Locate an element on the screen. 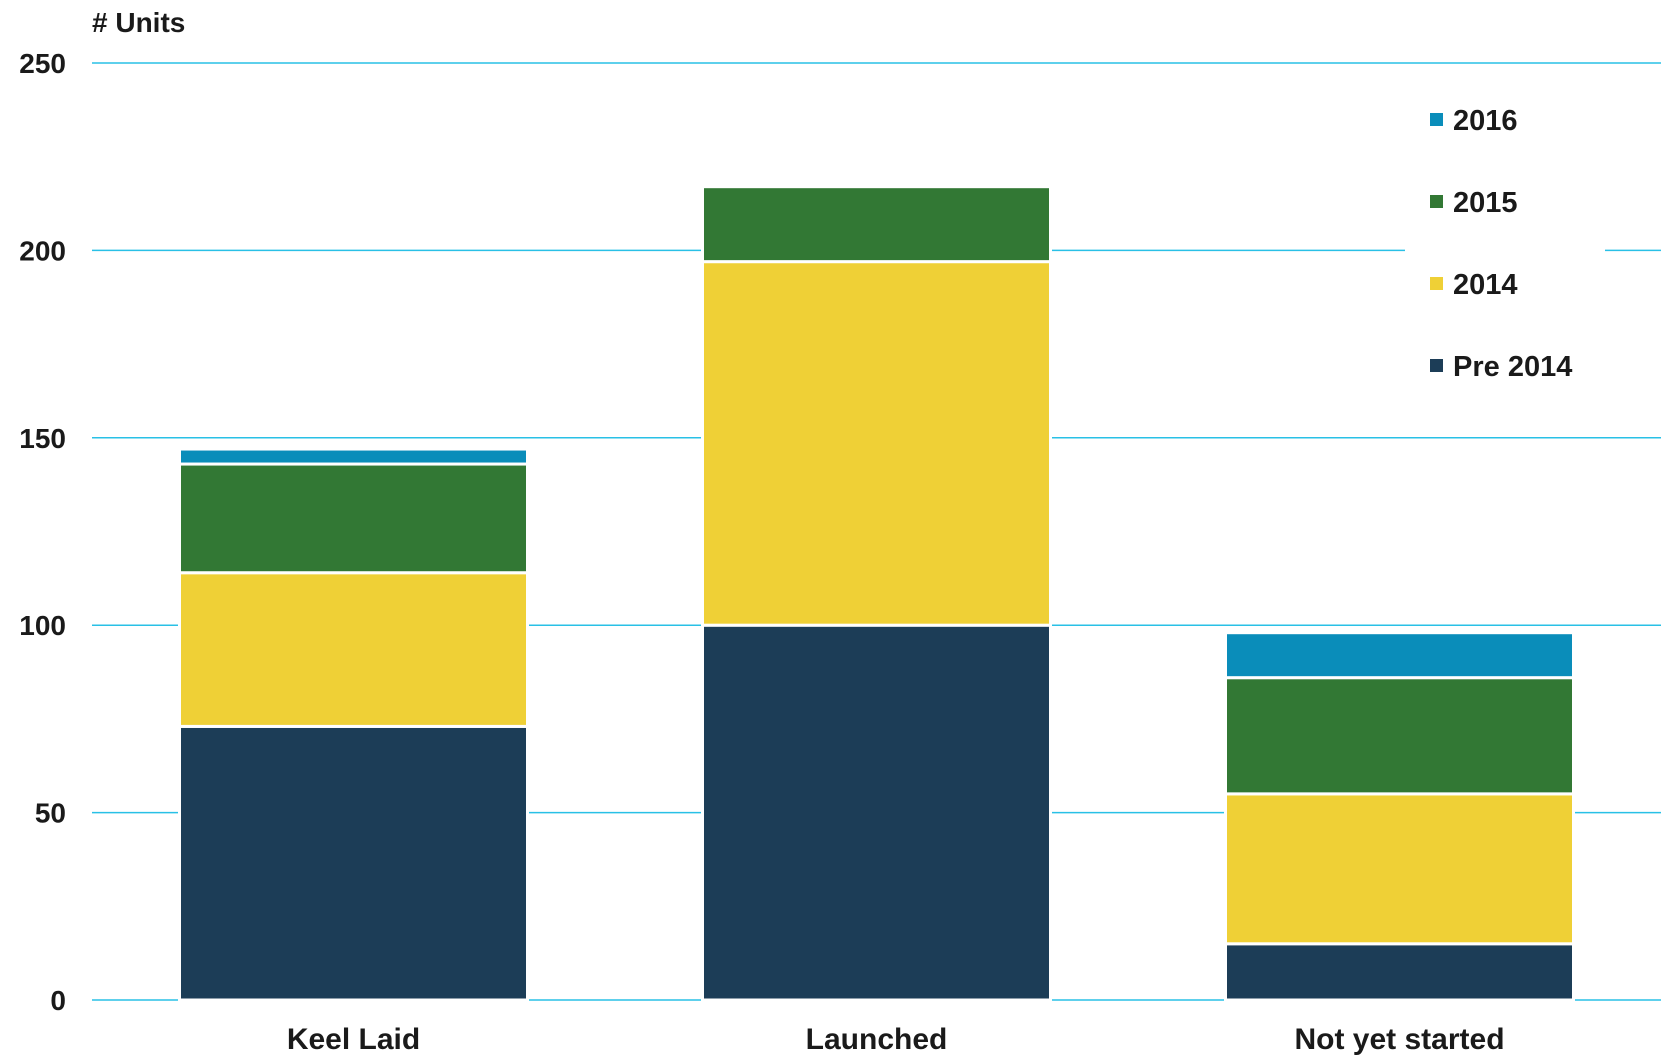 The height and width of the screenshot is (1062, 1661). legend-label: Pre 2014 is located at coordinates (1512, 367).